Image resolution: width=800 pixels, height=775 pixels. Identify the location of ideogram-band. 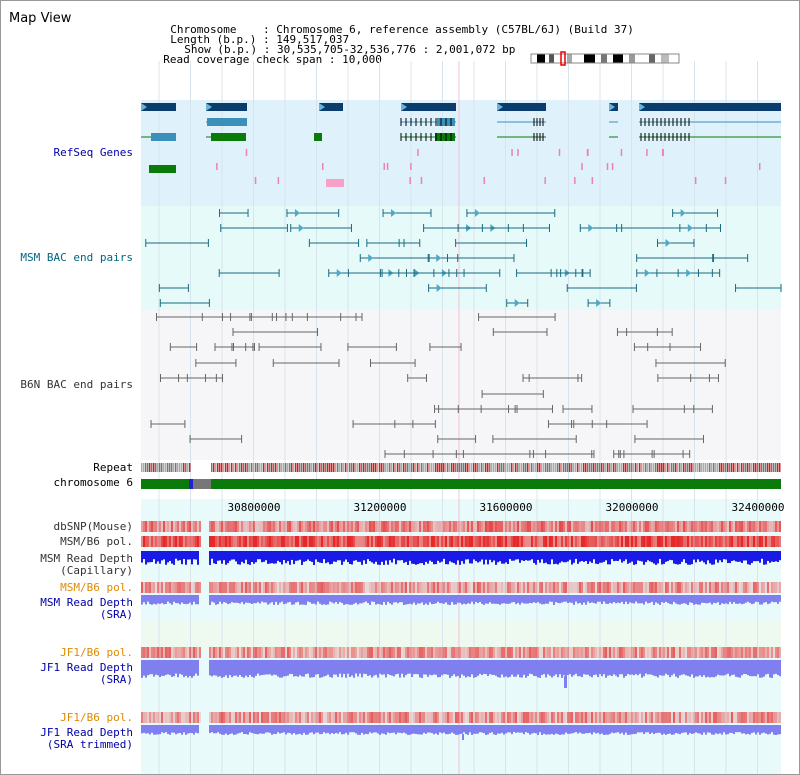
(551, 58).